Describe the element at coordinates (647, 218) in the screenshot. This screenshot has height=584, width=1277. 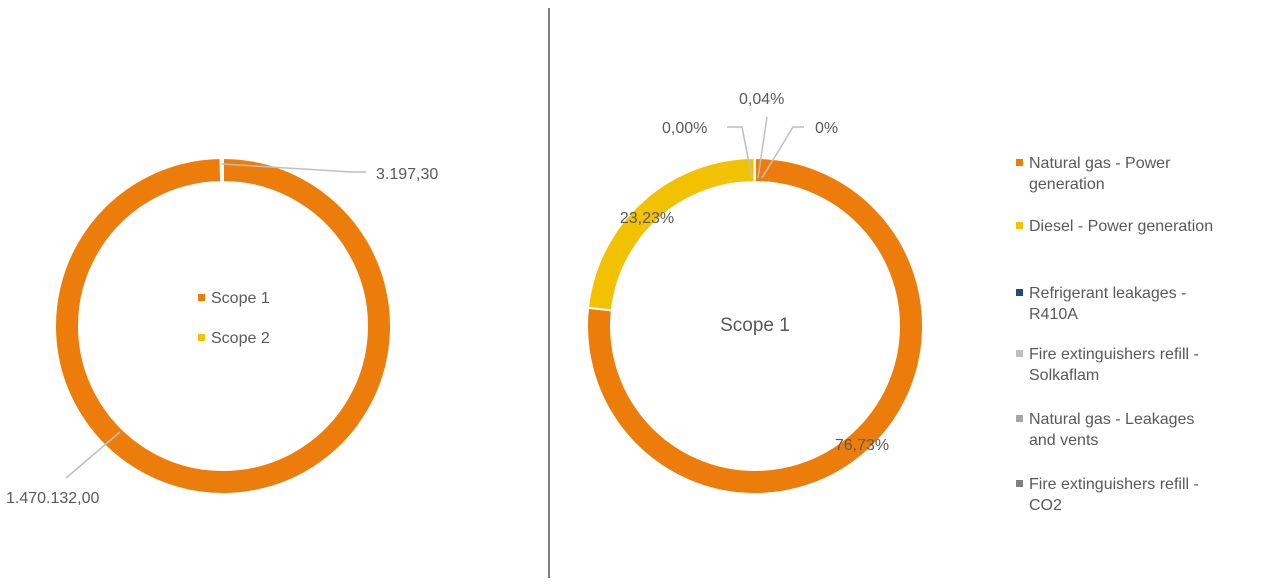
I see `right-data-label-1: 23,23%` at that location.